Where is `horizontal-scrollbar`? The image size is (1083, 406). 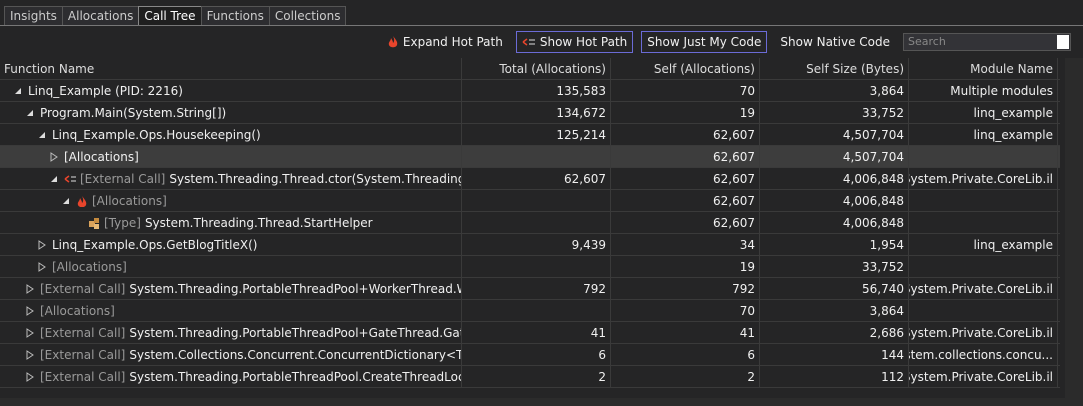
horizontal-scrollbar is located at coordinates (541, 402).